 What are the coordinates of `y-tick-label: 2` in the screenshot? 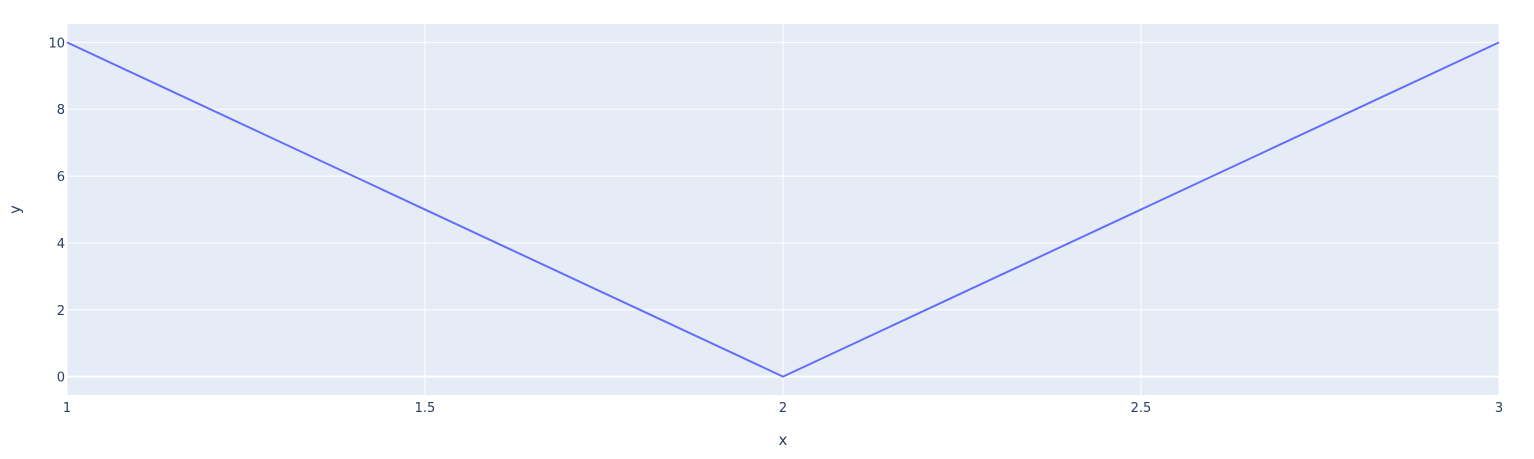 It's located at (61, 311).